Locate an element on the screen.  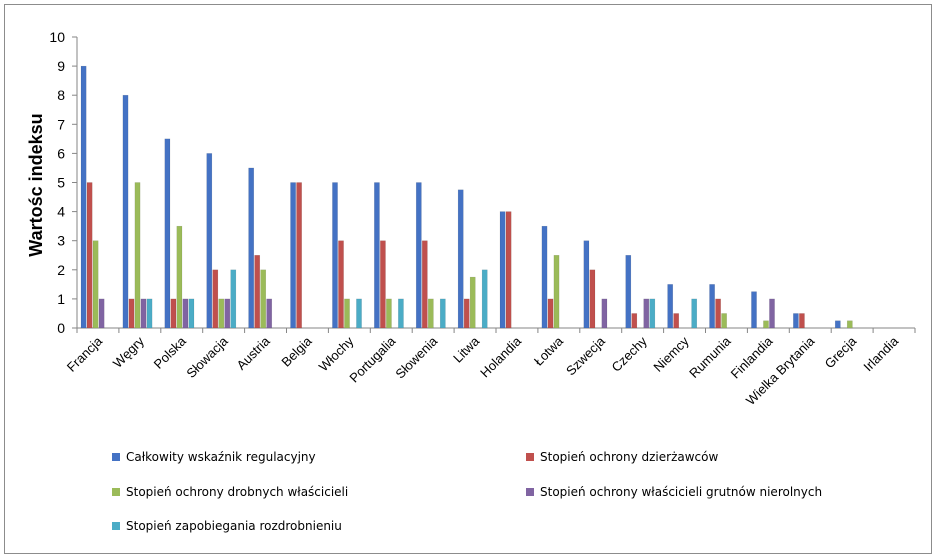
y-tick-label: 10 is located at coordinates (57, 37).